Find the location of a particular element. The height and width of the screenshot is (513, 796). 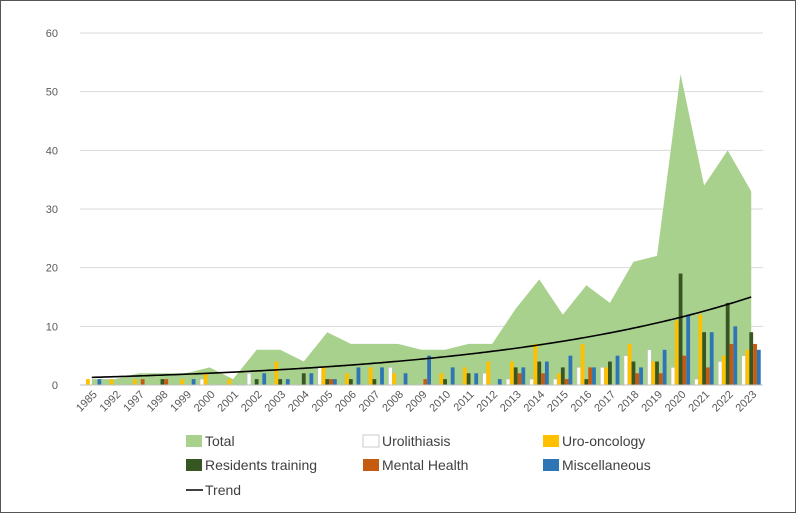

y-tick-label: 60 is located at coordinates (52, 34).